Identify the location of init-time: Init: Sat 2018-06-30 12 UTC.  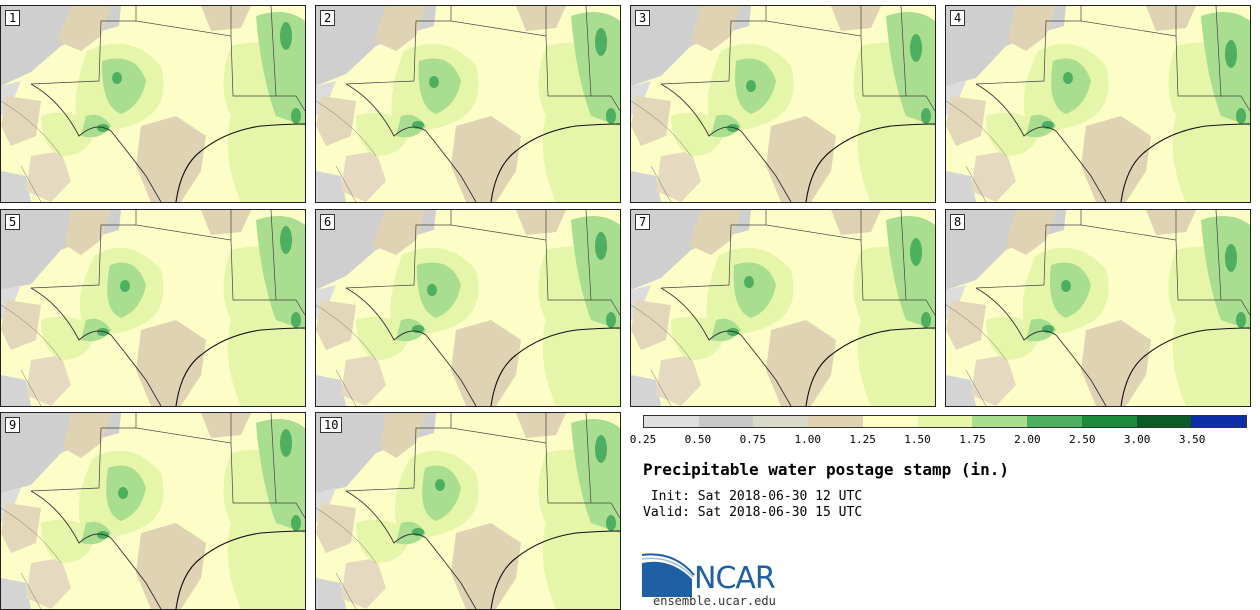
(753, 496).